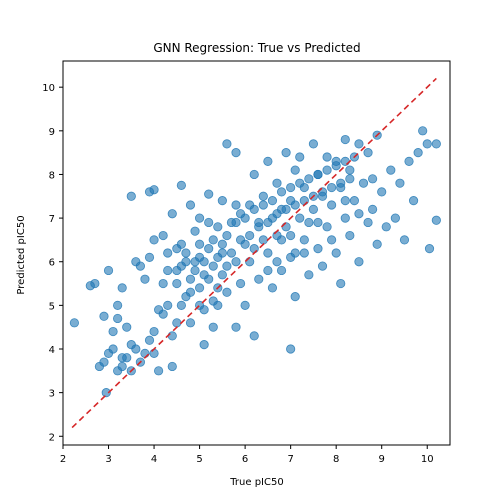 This screenshot has width=500, height=504. I want to click on y-tick-label: 5, so click(52, 306).